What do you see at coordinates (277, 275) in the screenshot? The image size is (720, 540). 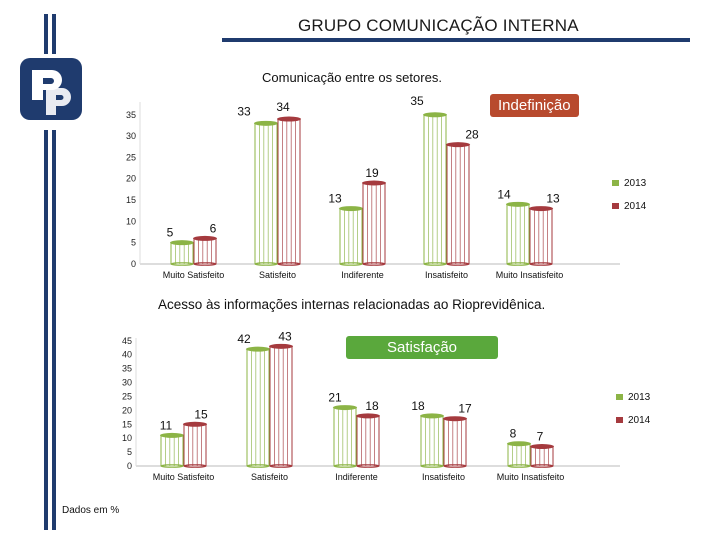 I see `c1-category-label-1: Satisfeito` at bounding box center [277, 275].